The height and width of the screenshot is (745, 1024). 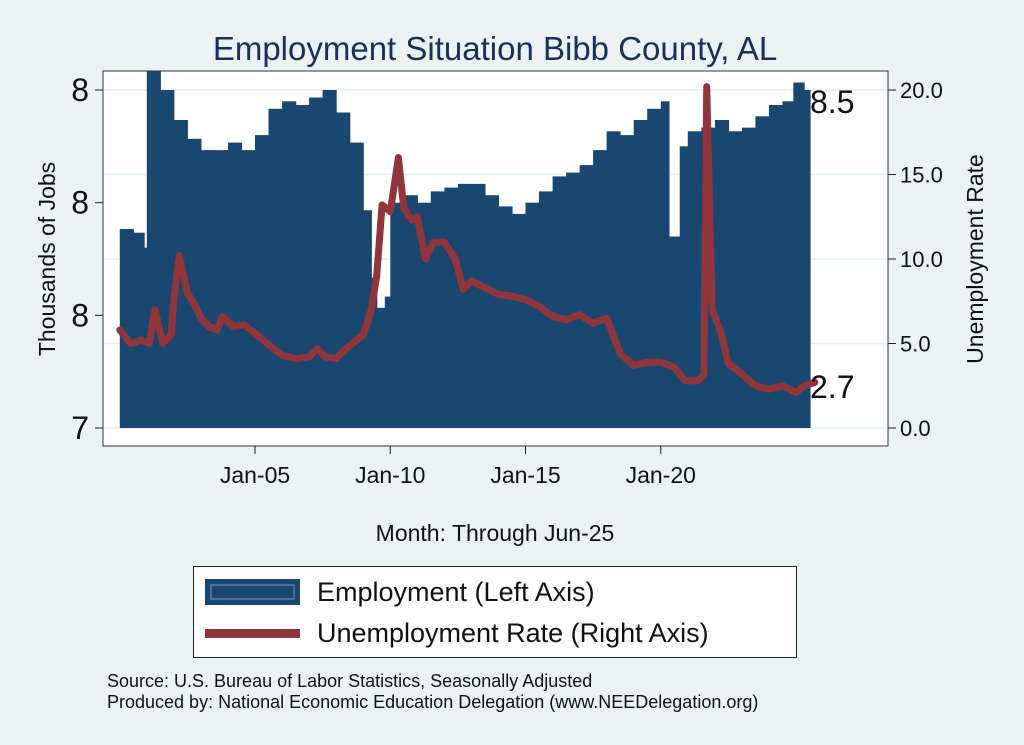 I want to click on right-tick-label: 10.0, so click(x=921, y=259).